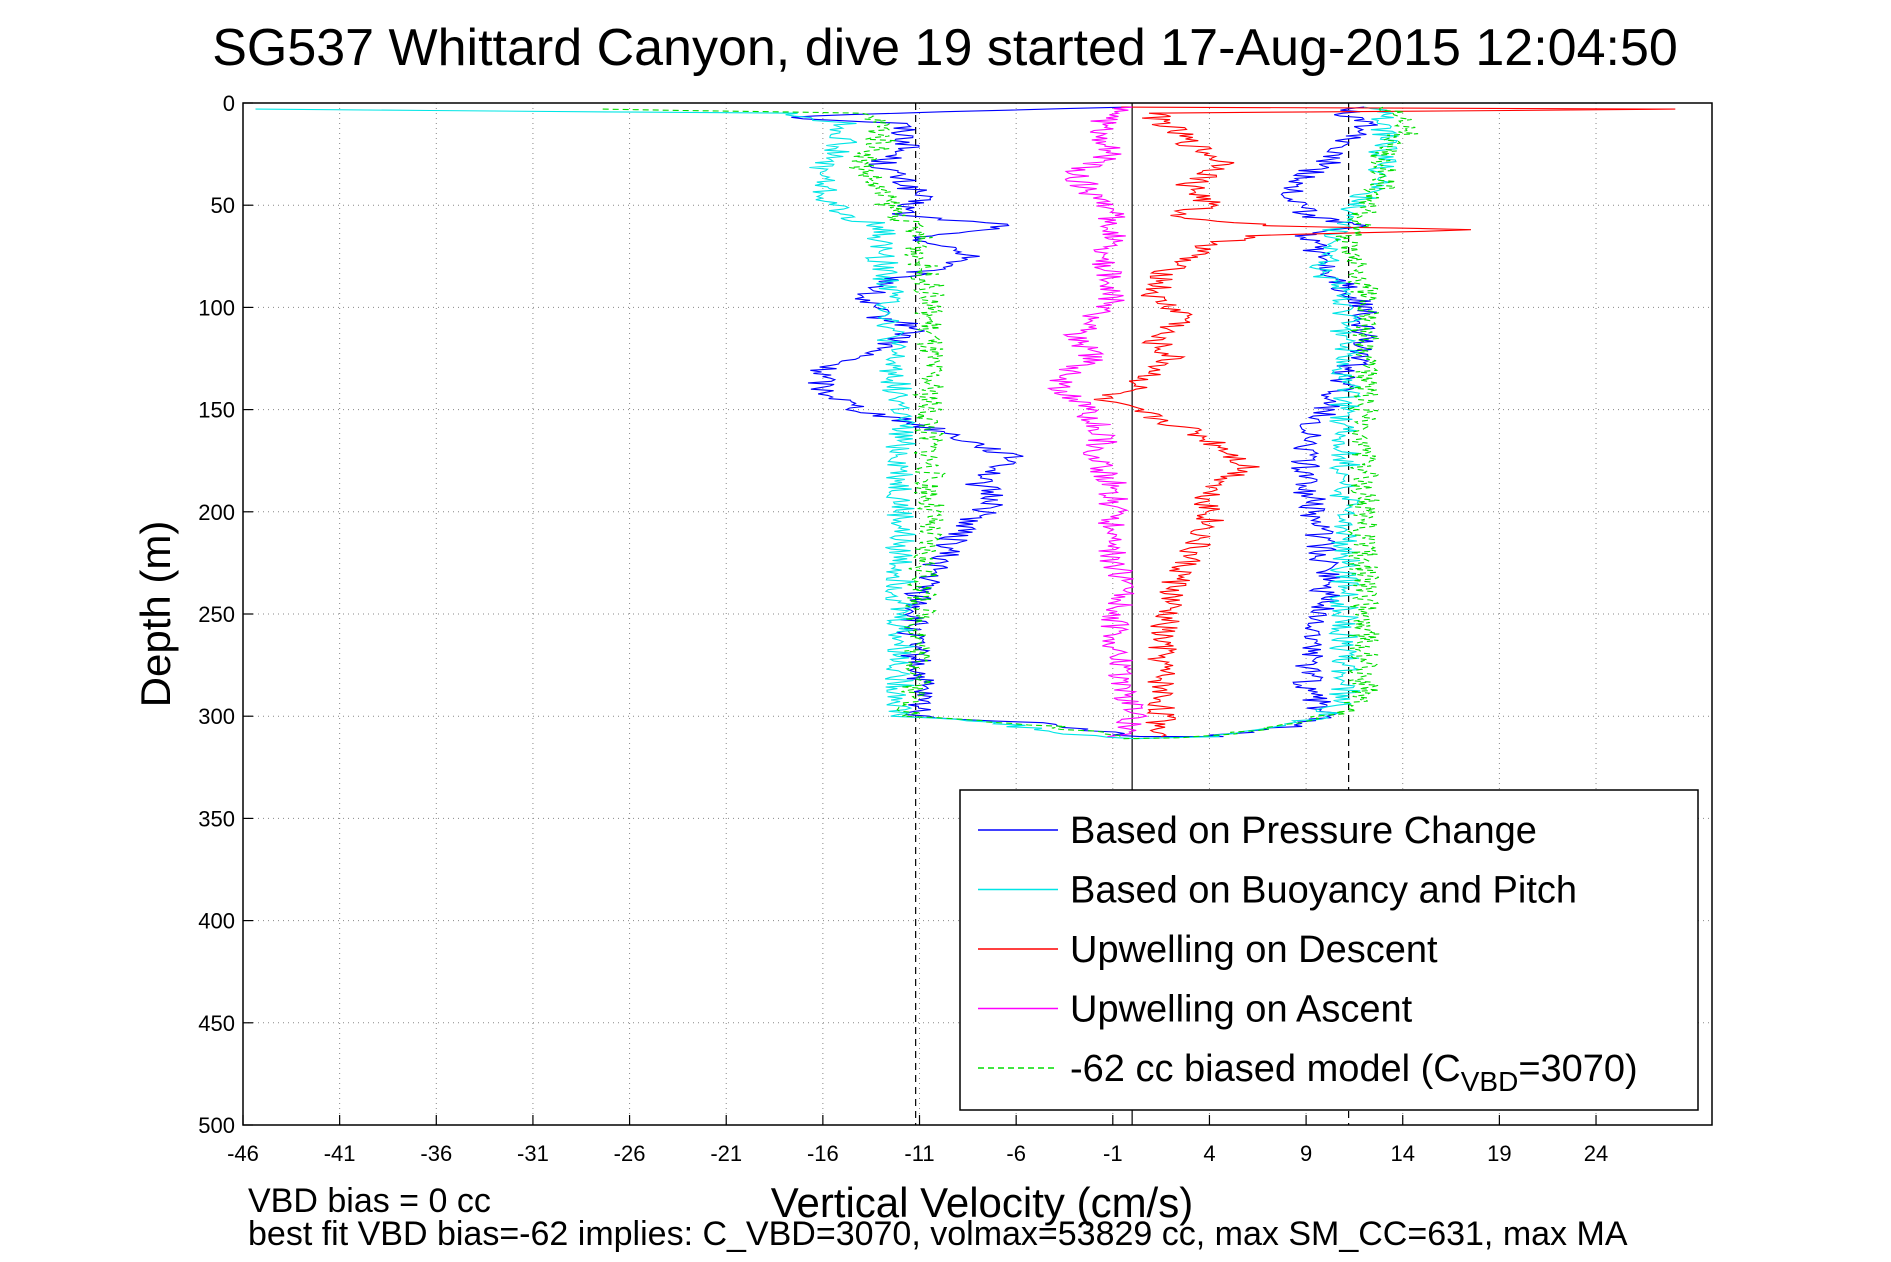  I want to click on y-tick-label: 0, so click(229, 103).